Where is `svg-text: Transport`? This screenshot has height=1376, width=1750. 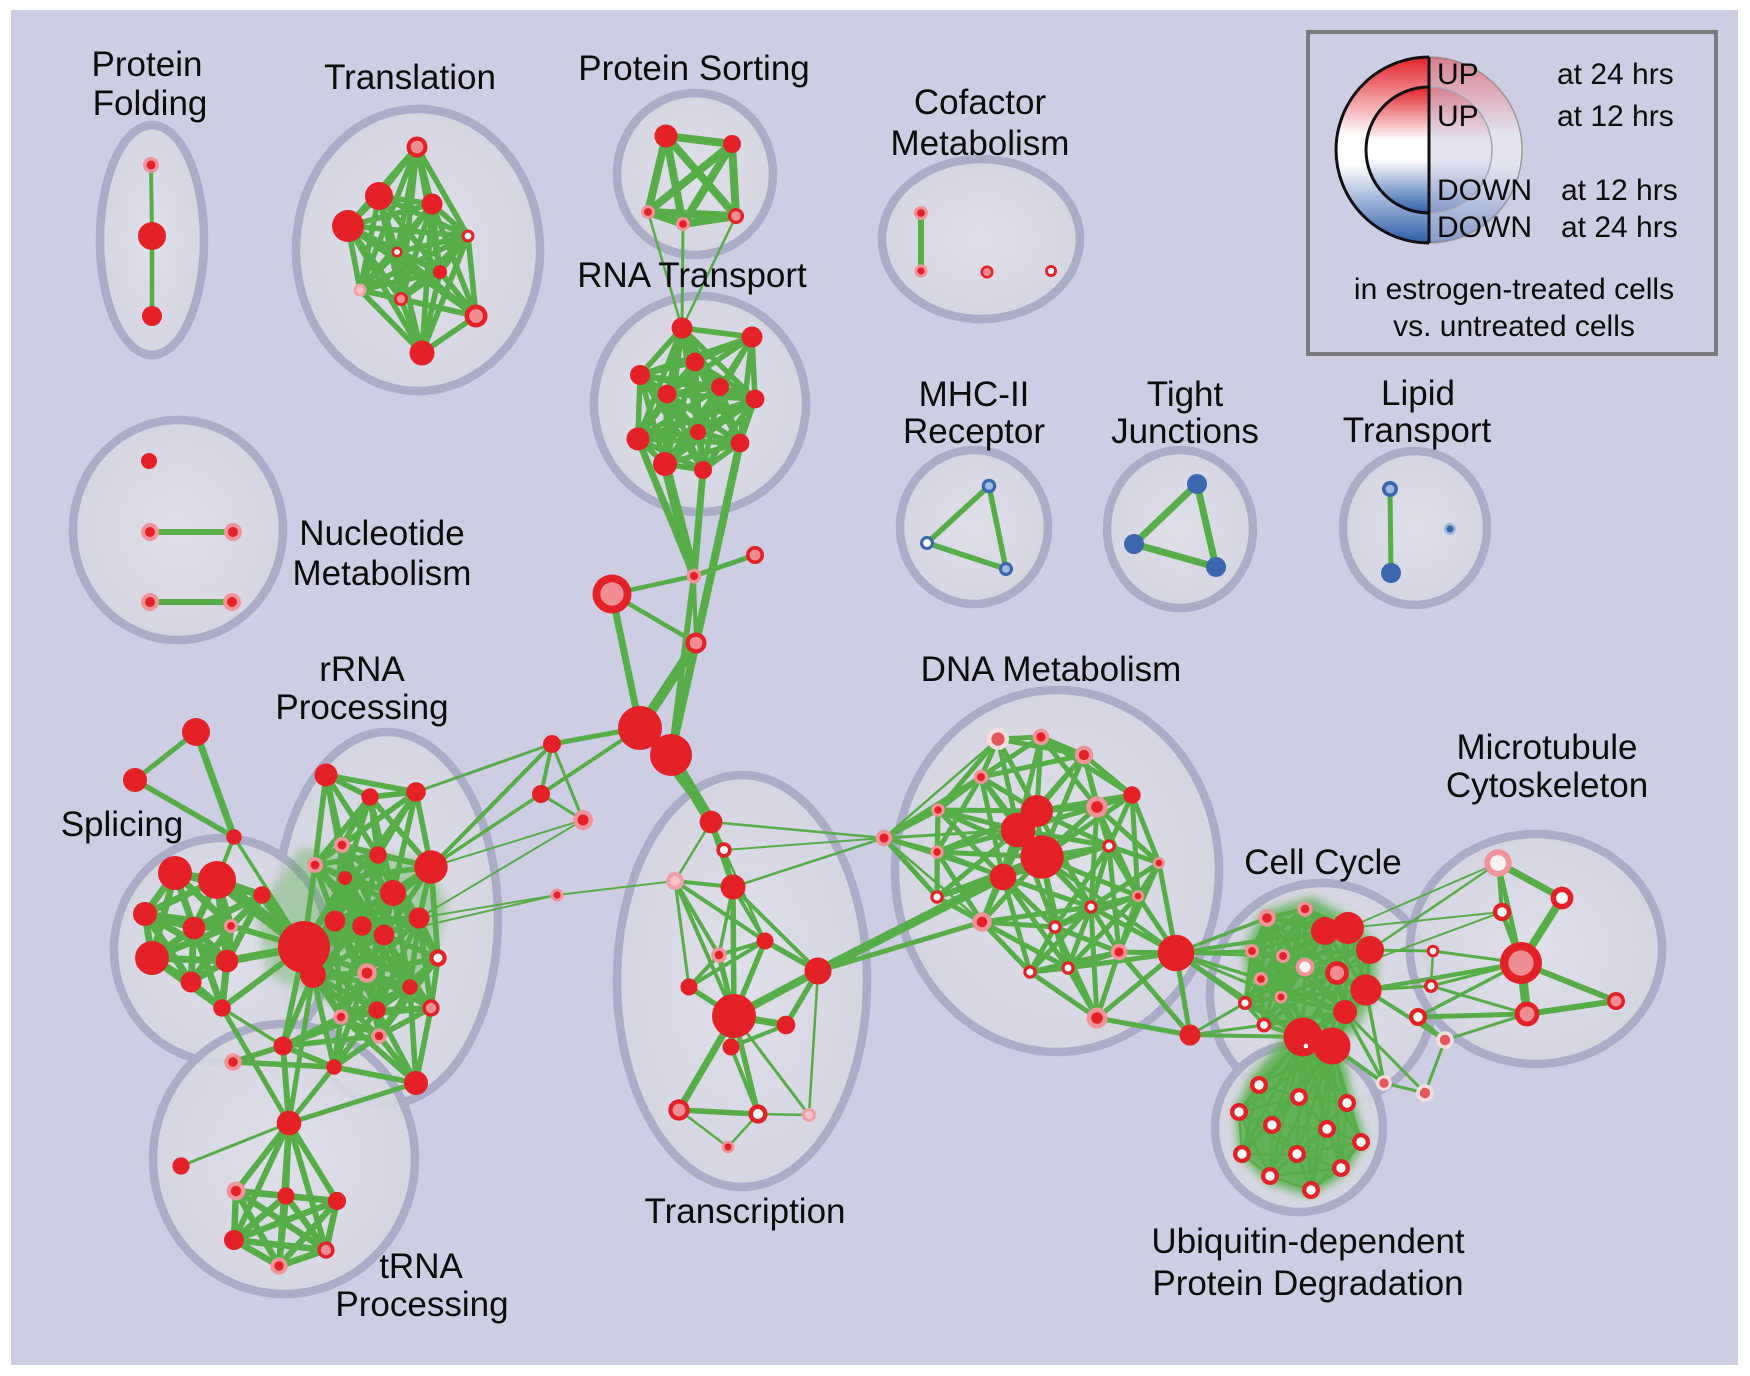 svg-text: Transport is located at coordinates (1417, 430).